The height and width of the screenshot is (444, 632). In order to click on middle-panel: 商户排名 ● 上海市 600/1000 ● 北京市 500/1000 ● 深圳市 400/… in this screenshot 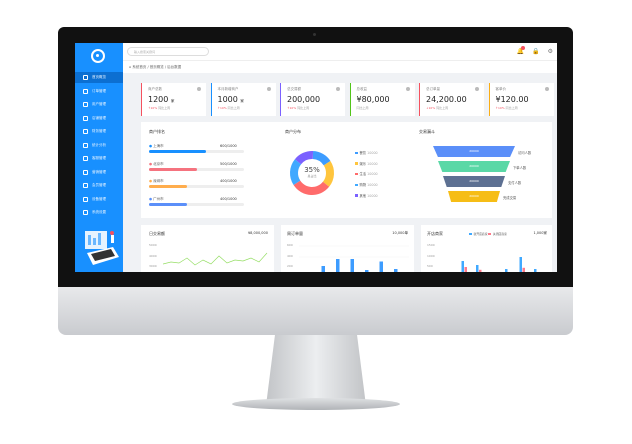, I will do `click(346, 170)`.